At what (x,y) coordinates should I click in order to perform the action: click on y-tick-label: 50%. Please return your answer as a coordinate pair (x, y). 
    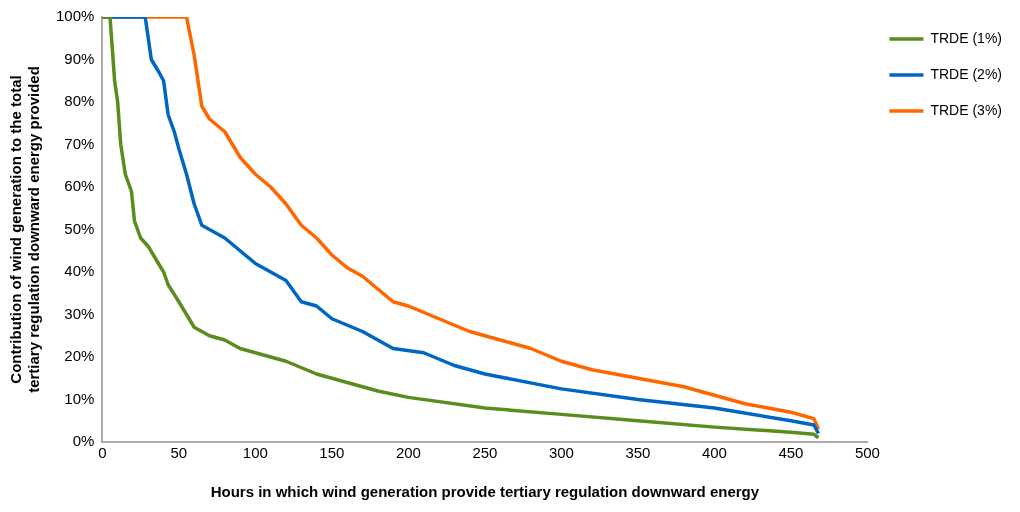
    Looking at the image, I should click on (79, 228).